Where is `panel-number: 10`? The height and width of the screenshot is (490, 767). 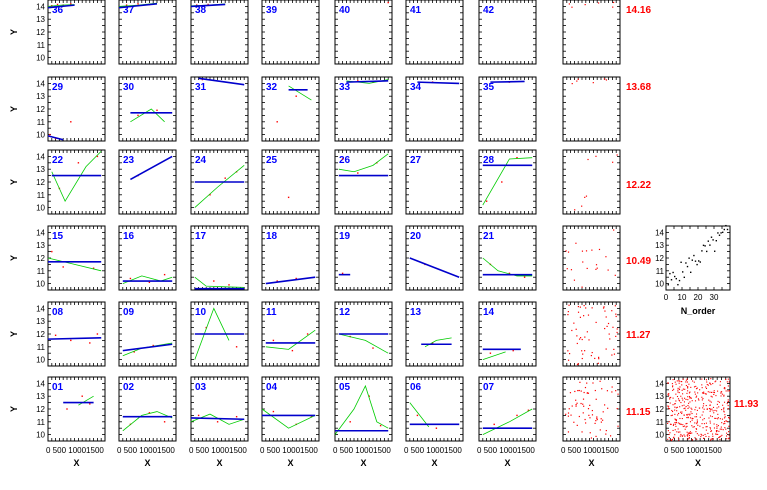 panel-number: 10 is located at coordinates (201, 312).